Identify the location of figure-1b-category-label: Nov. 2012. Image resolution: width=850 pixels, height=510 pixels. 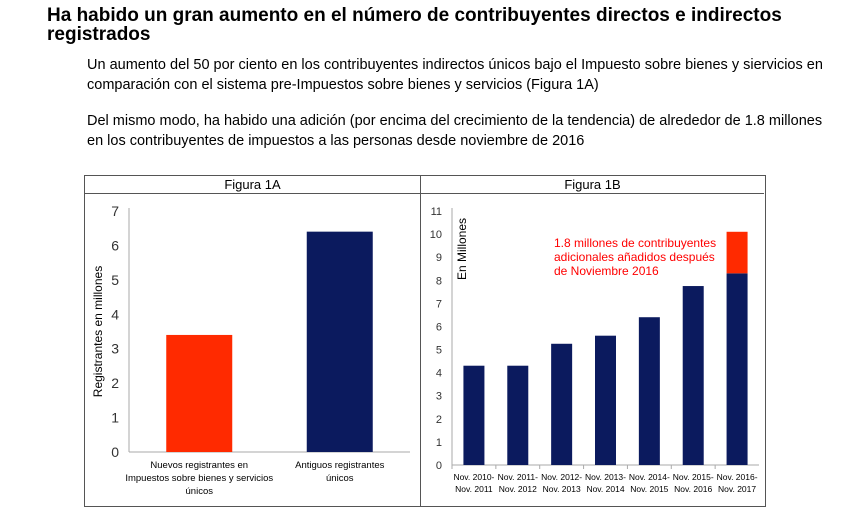
(518, 489).